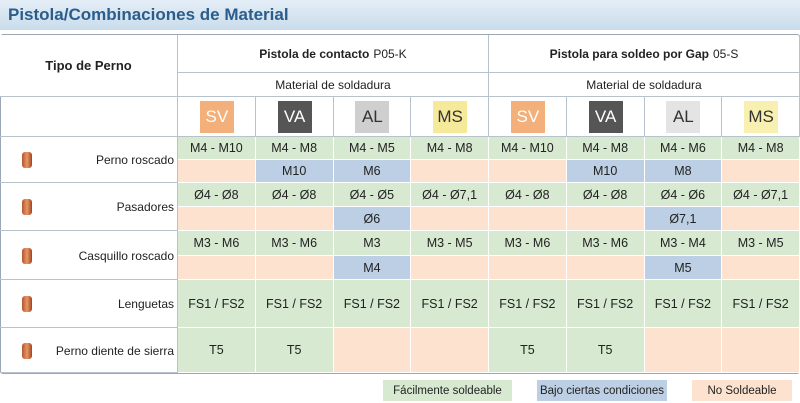 The height and width of the screenshot is (403, 800). I want to click on cell: M3, so click(372, 243).